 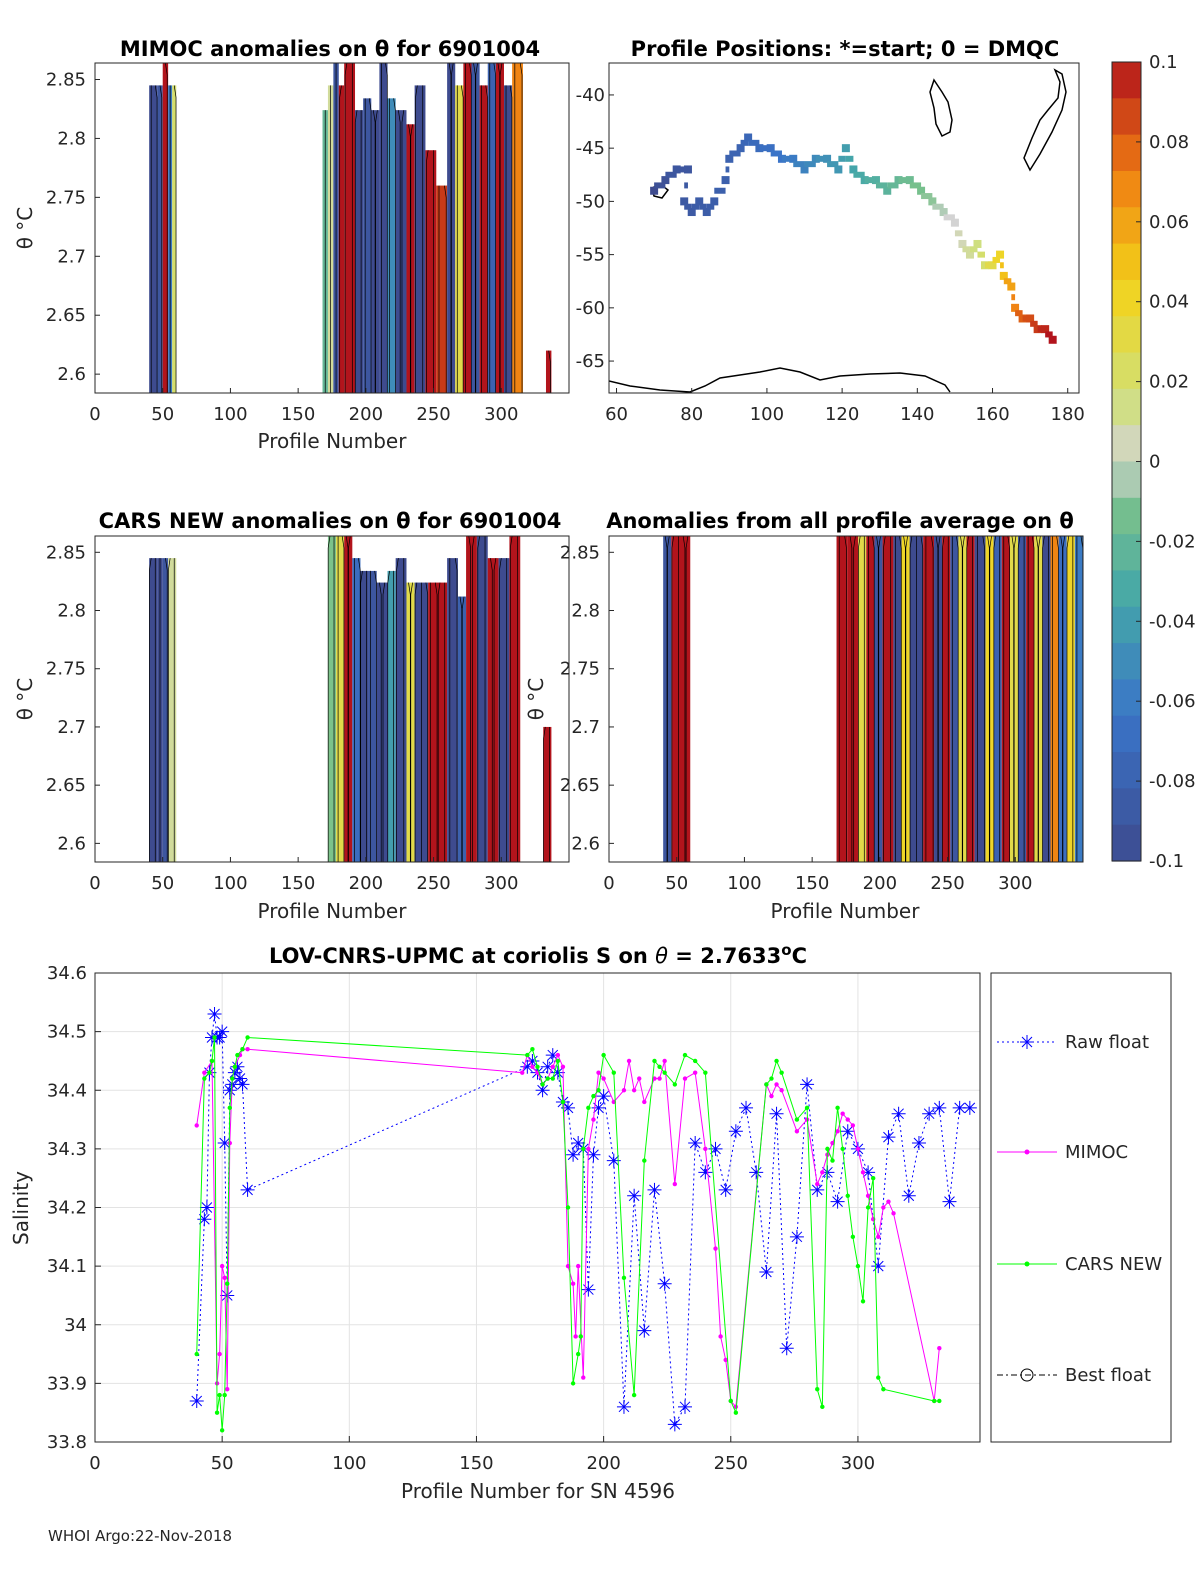 What do you see at coordinates (947, 883) in the screenshot?
I see `x-tick-label: 250` at bounding box center [947, 883].